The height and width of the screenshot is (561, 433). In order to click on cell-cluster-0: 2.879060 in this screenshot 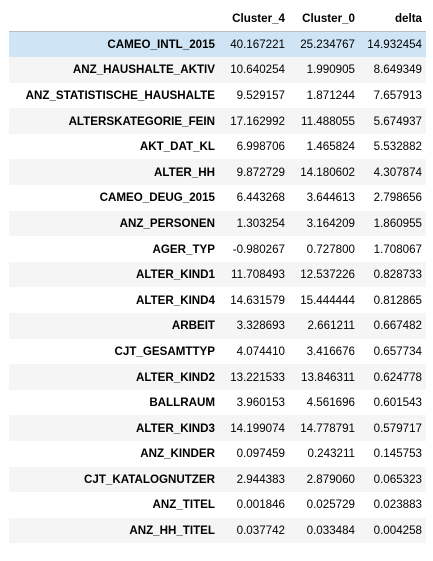, I will do `click(330, 479)`.